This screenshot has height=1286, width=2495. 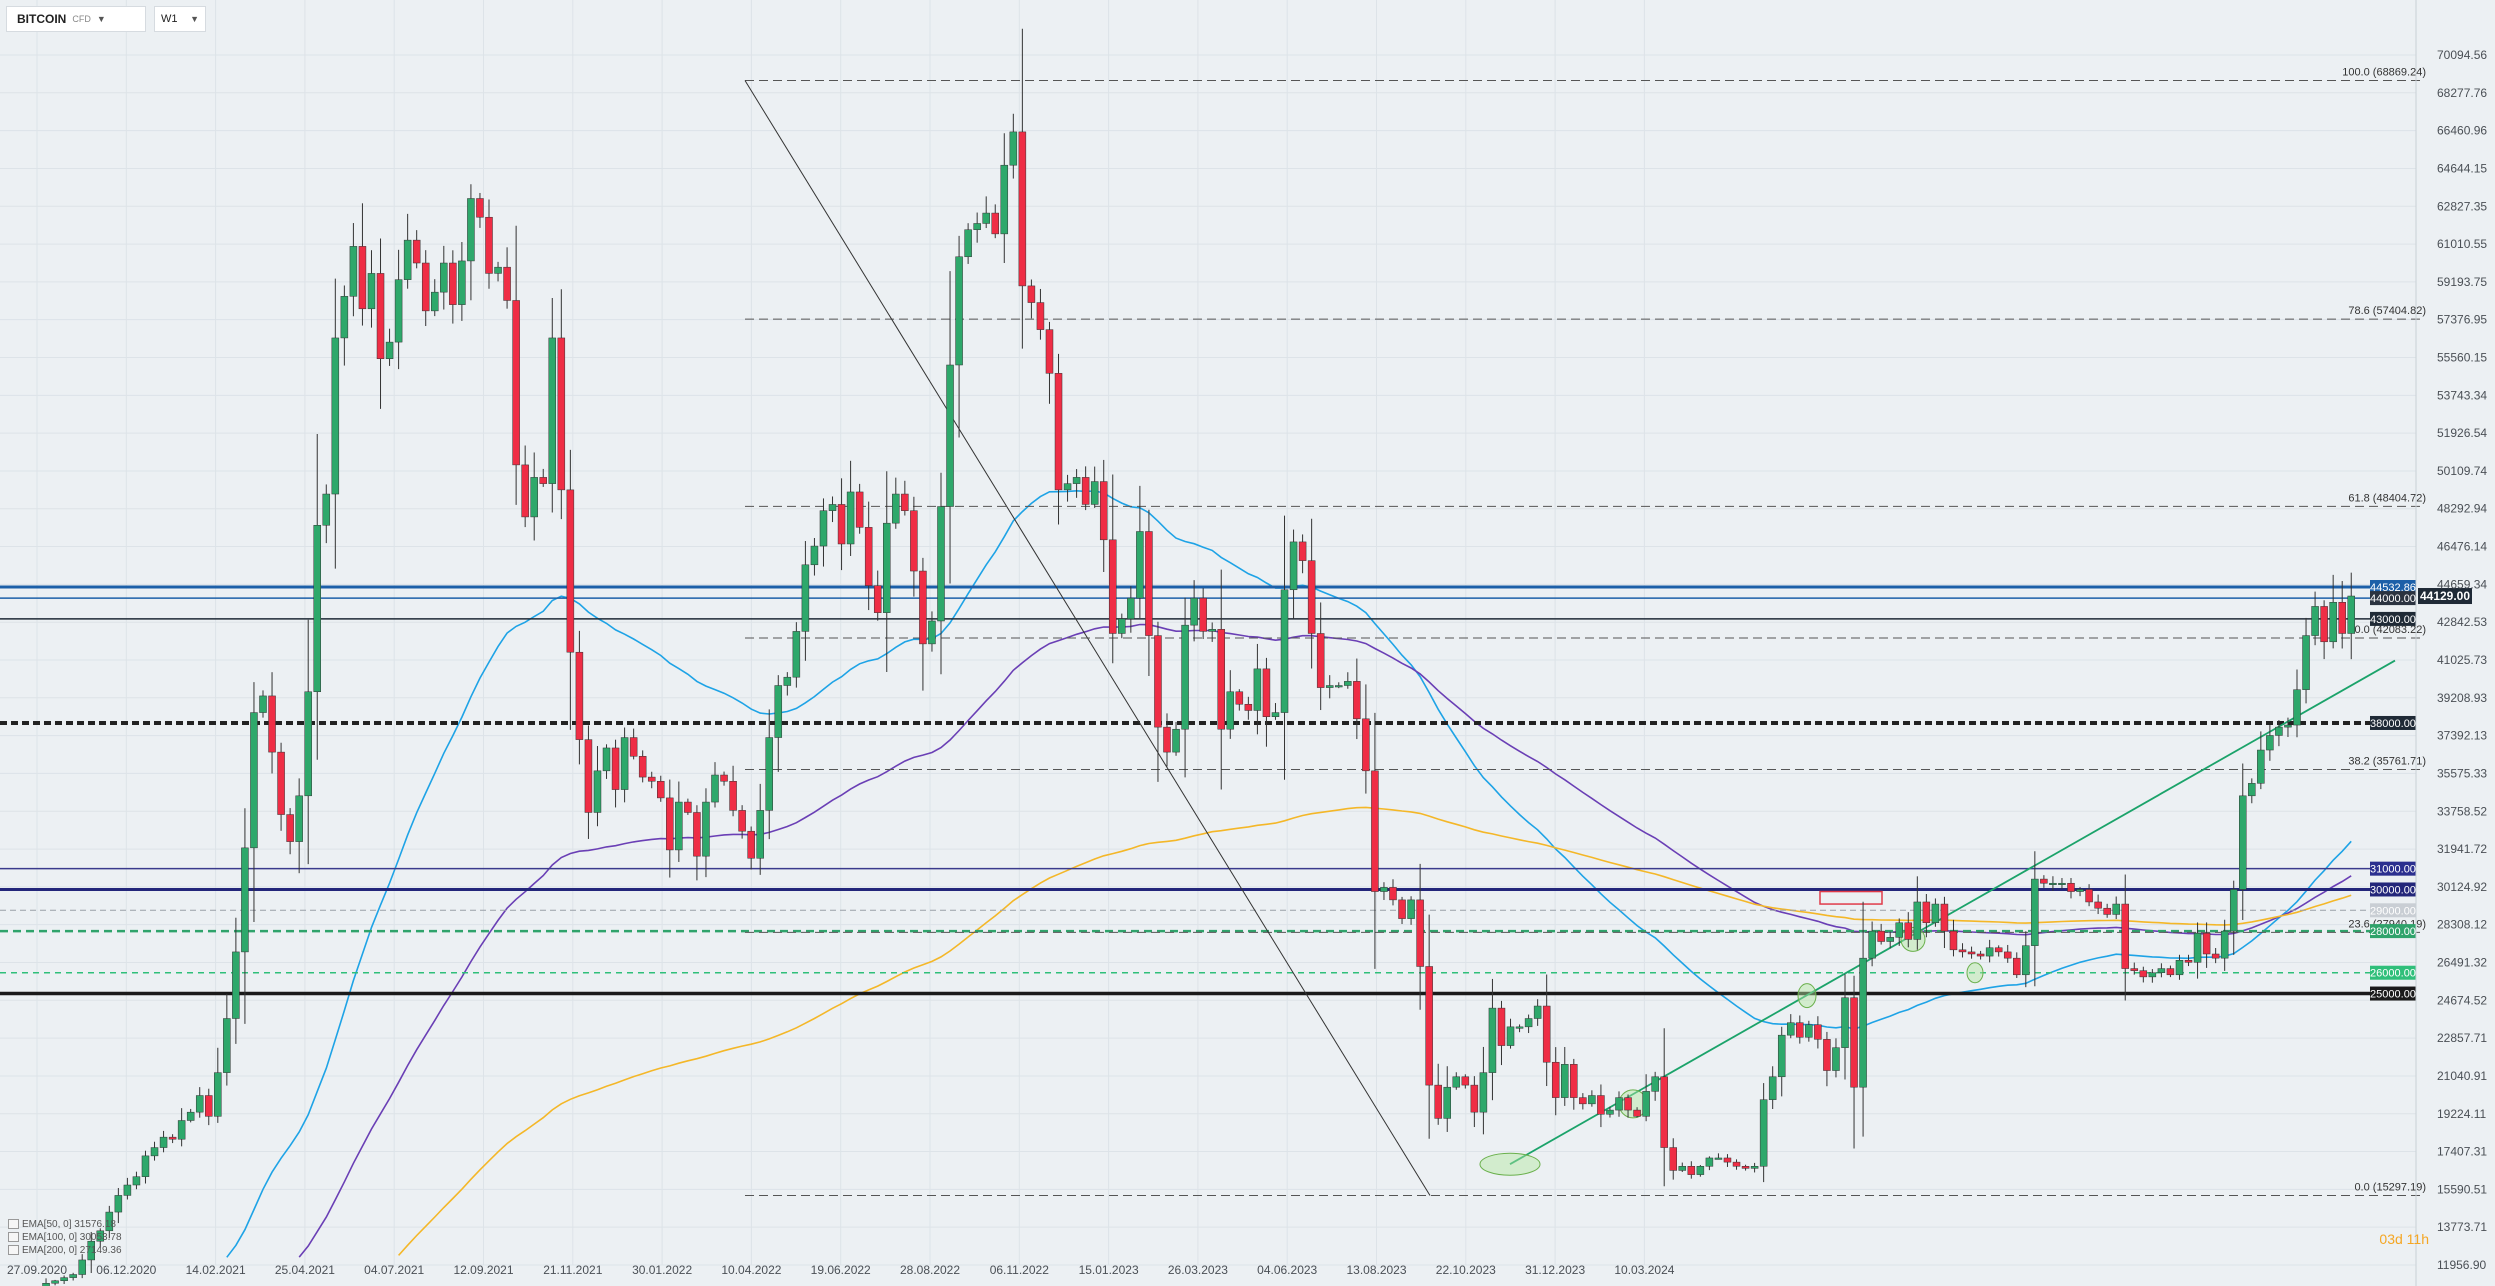 What do you see at coordinates (2393, 870) in the screenshot?
I see `svg-text: 31000.00` at bounding box center [2393, 870].